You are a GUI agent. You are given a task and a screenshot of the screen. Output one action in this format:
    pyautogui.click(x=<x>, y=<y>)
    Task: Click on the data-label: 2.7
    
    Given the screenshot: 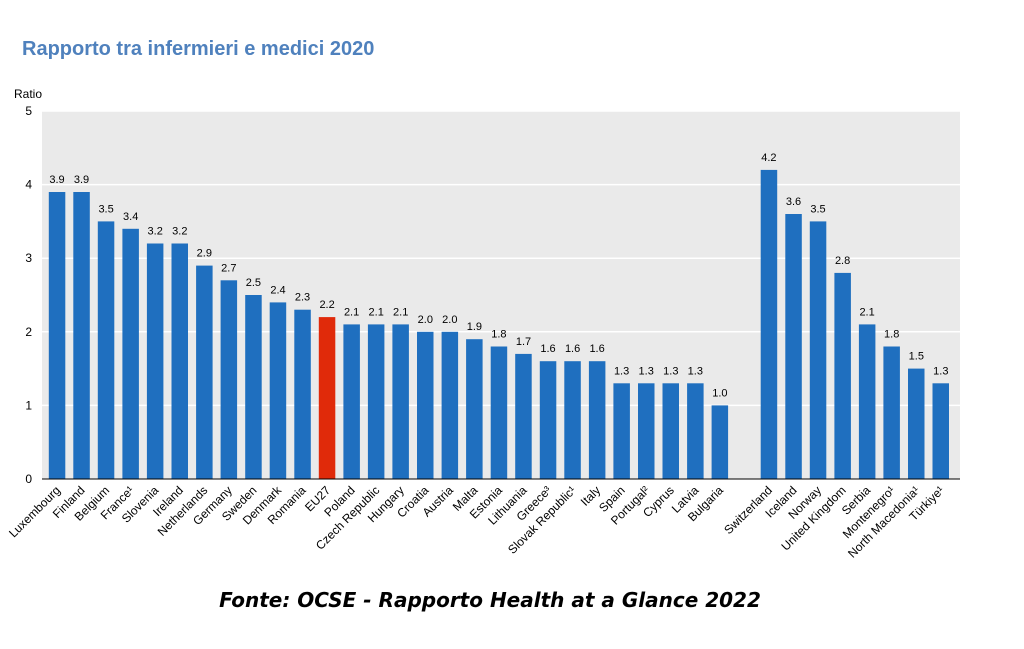 What is the action you would take?
    pyautogui.click(x=228, y=268)
    